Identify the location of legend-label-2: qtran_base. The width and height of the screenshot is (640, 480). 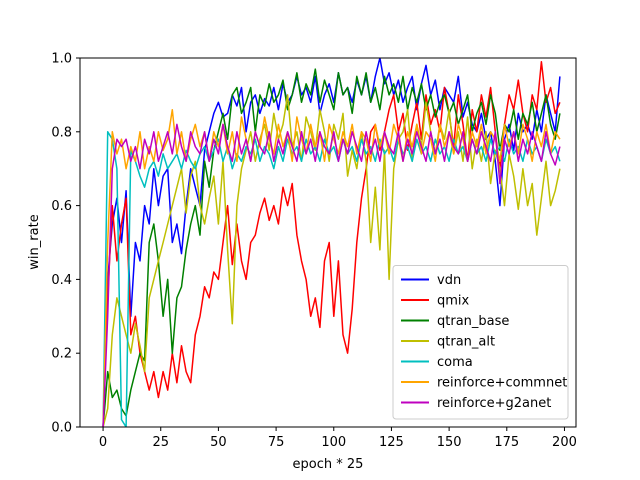
(473, 321).